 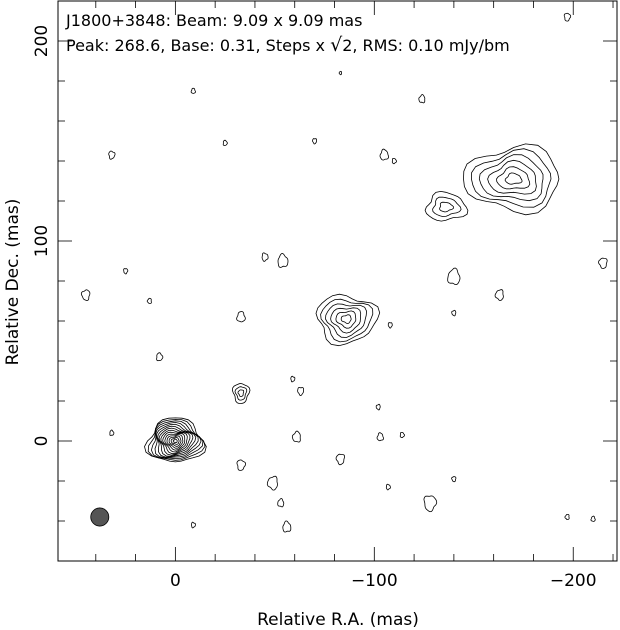 I want to click on header-line-1: J1800+3848: Beam: 9.09 x 9.09 mas, so click(x=213, y=20).